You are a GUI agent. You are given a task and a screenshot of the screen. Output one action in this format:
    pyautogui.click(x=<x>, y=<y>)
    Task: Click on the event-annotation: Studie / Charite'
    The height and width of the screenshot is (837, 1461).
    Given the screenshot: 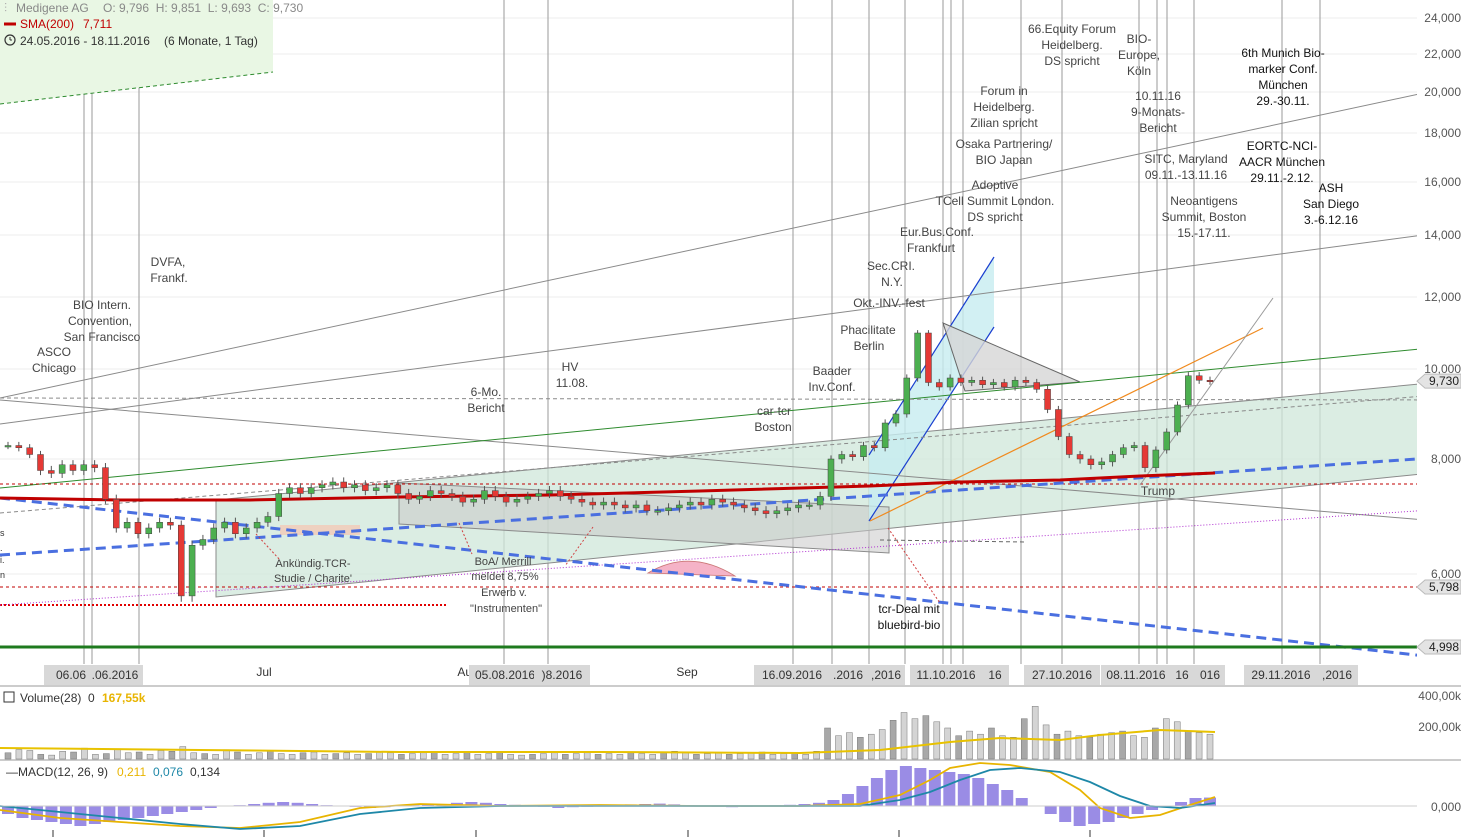 What is the action you would take?
    pyautogui.click(x=313, y=579)
    